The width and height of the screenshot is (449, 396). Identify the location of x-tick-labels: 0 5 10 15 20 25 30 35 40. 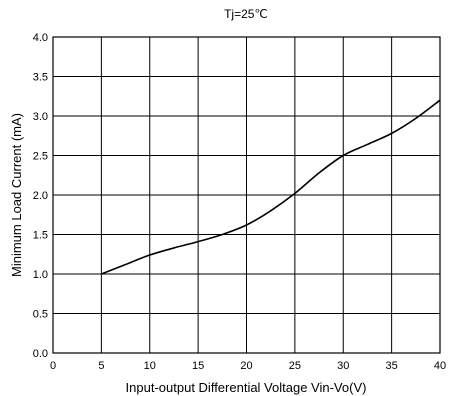
(248, 366).